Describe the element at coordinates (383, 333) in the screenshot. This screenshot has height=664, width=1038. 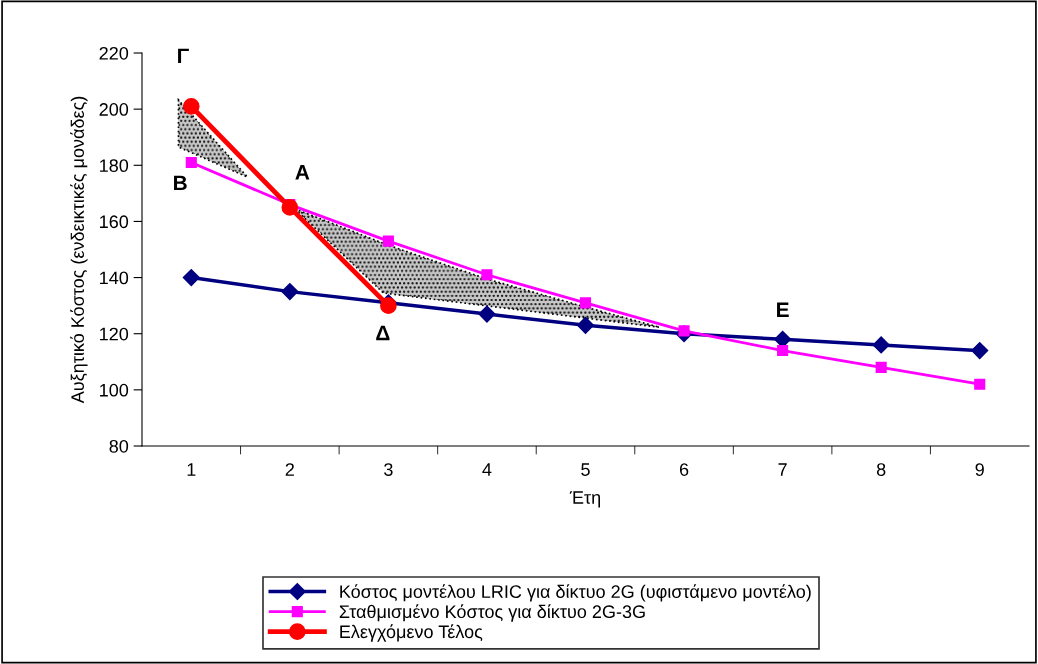
I see `annotation: Δ` at that location.